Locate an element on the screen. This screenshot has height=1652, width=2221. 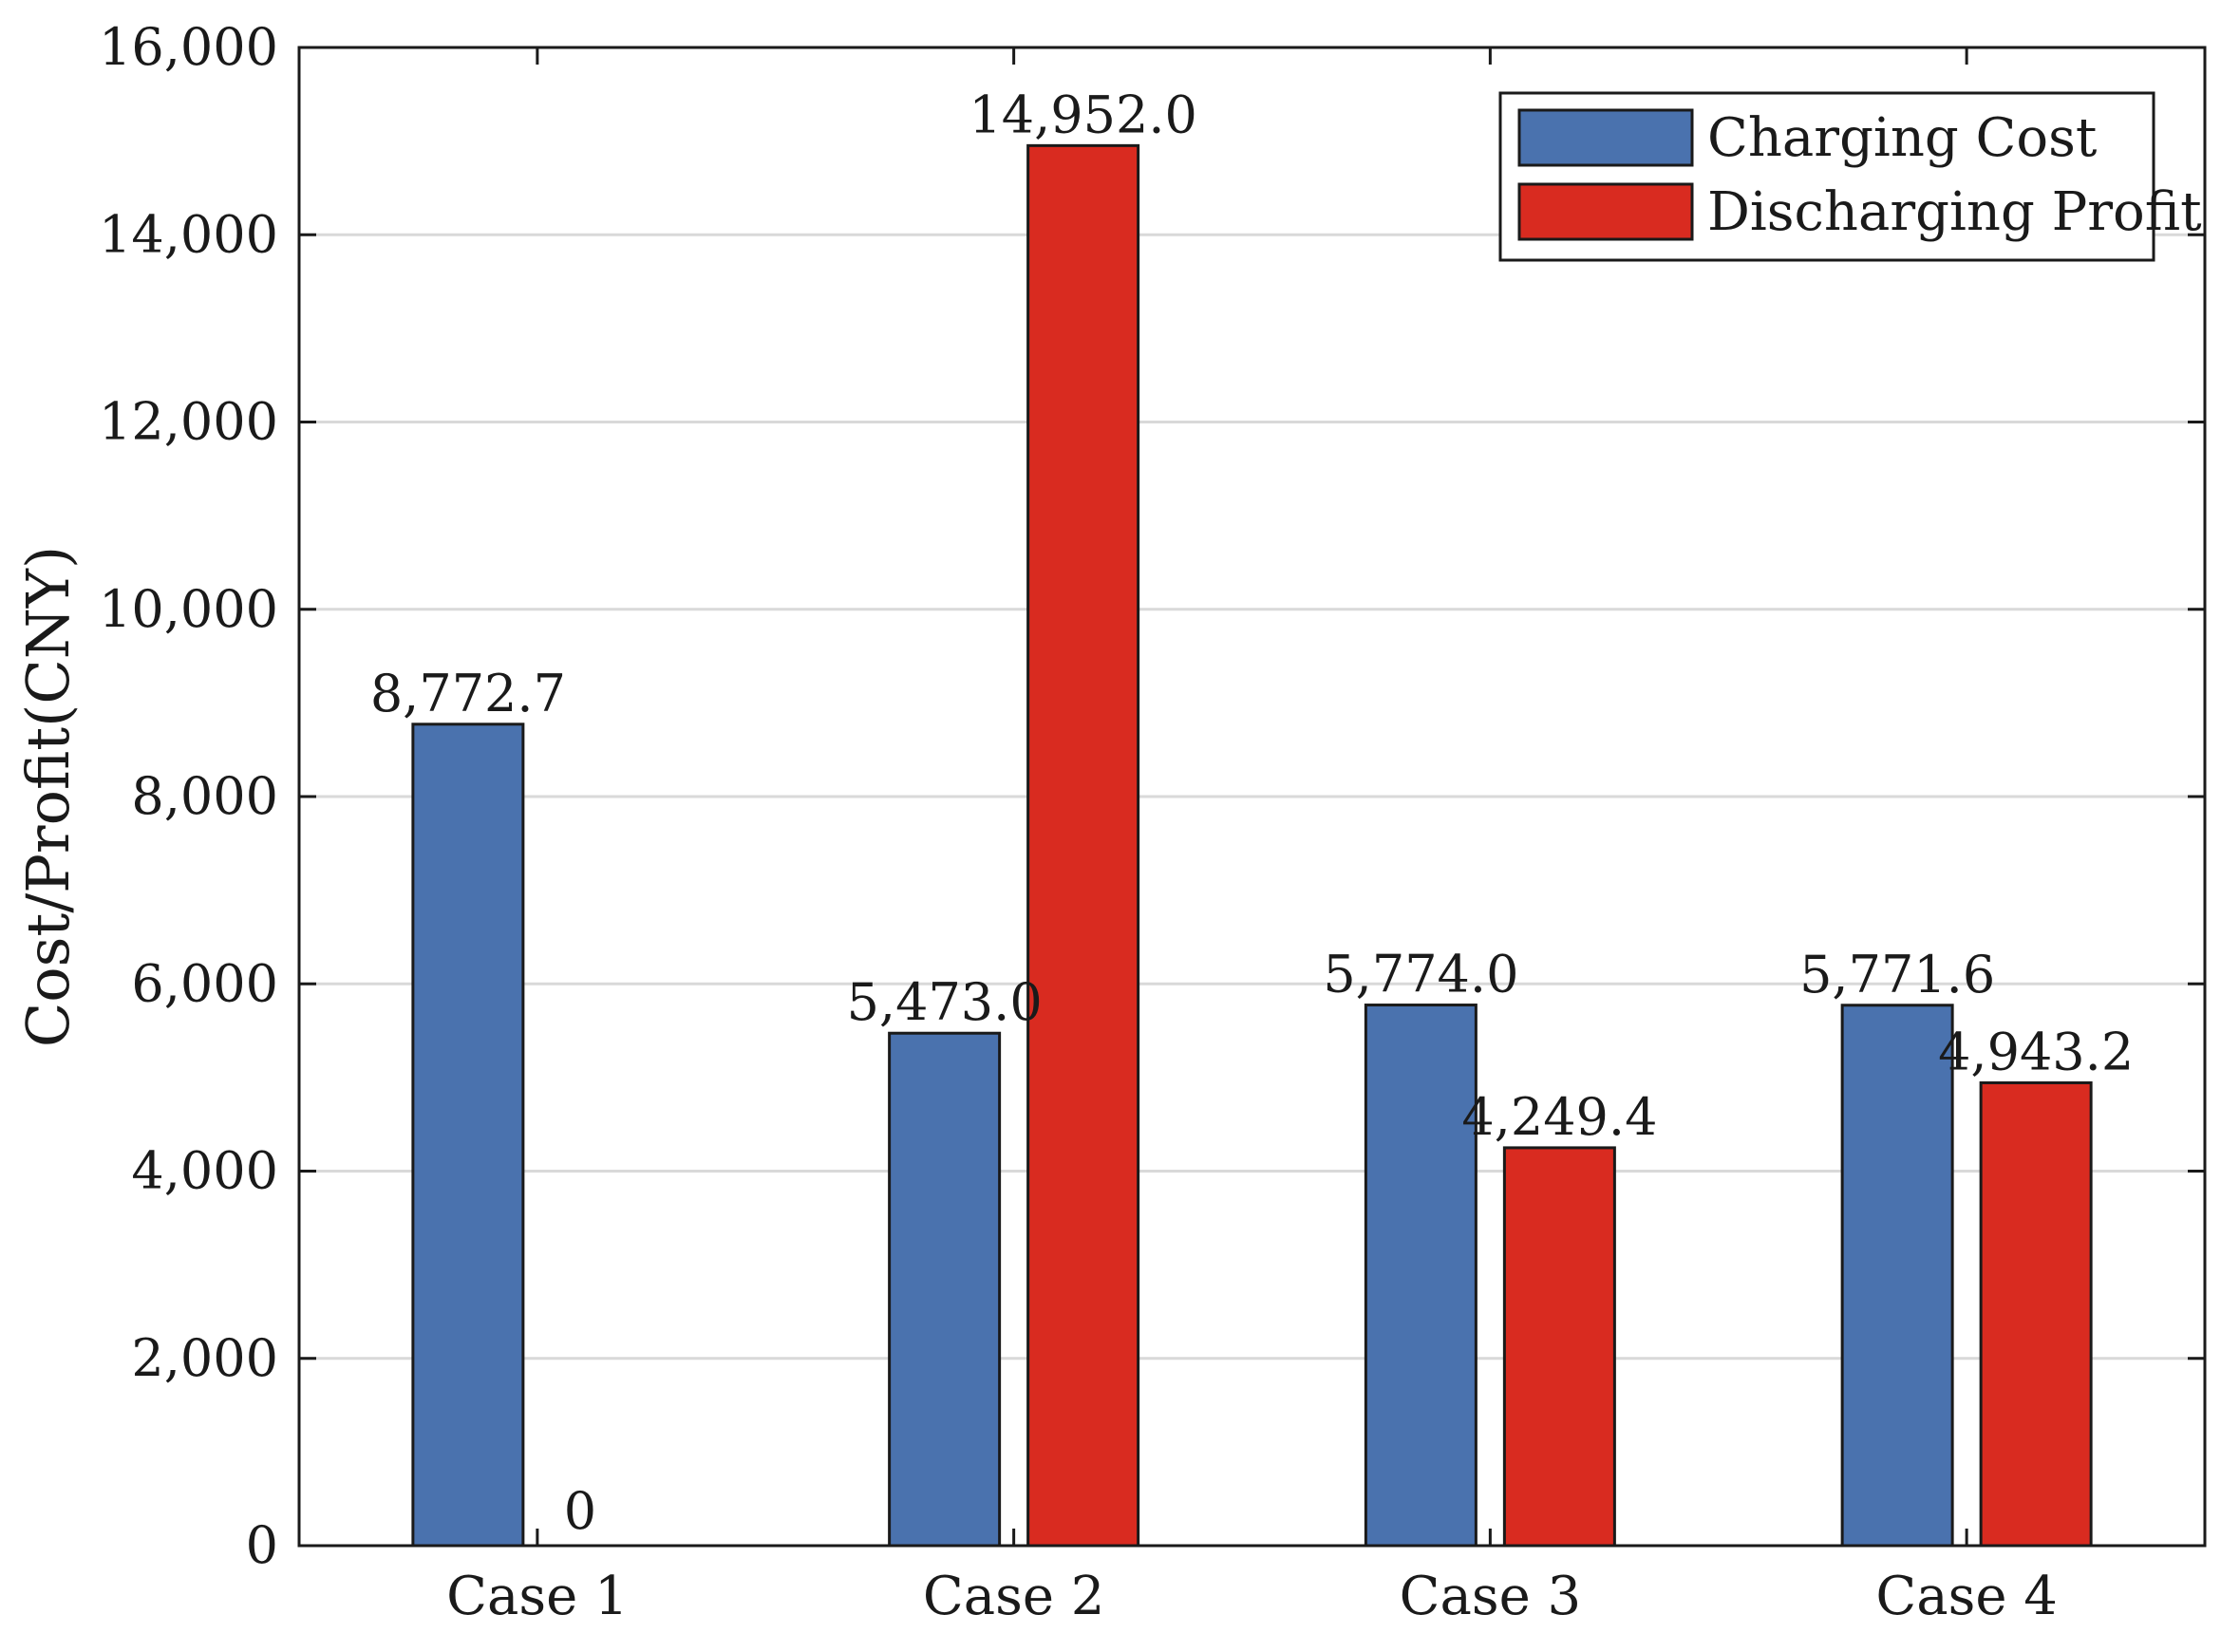
x-tick-labels: Case 1 Case 2 Case 3 Case 4 is located at coordinates (1252, 1596).